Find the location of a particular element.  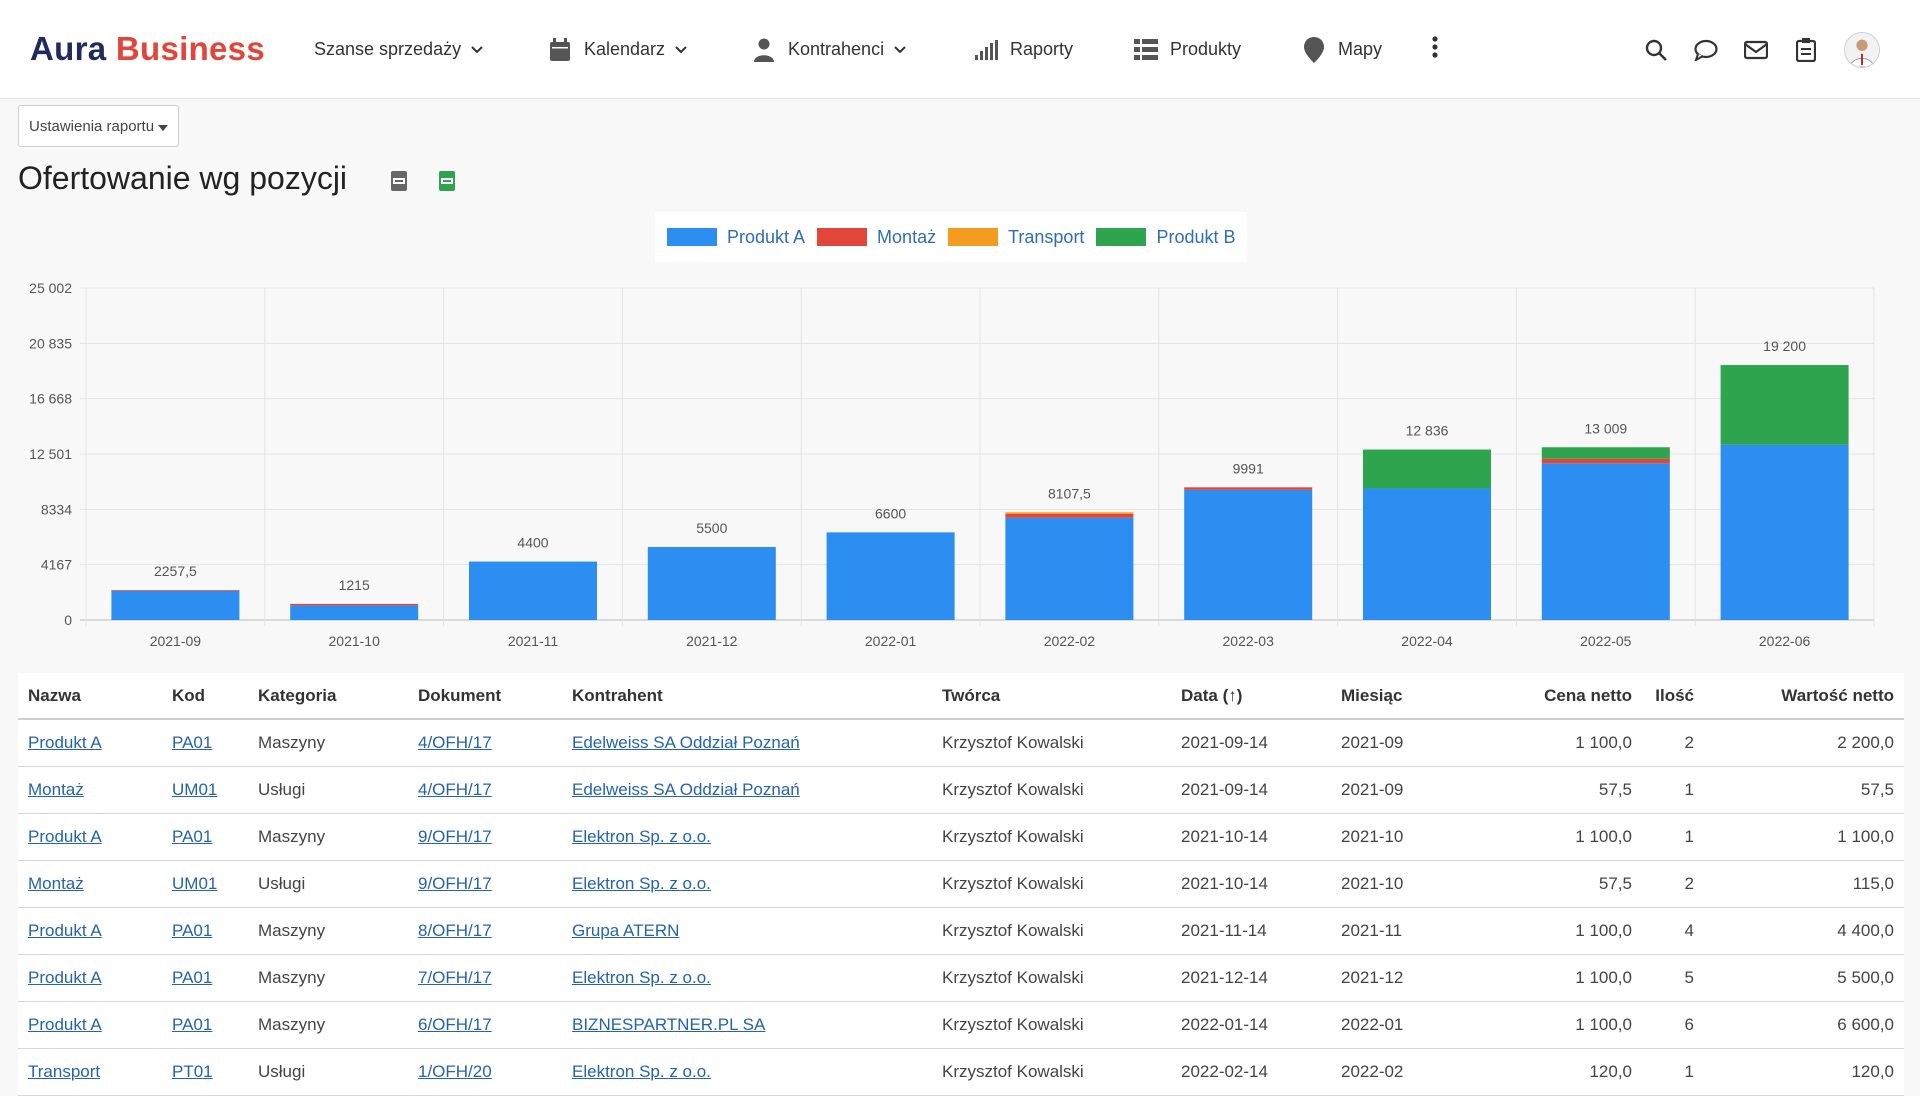

list-icon is located at coordinates (1146, 50).